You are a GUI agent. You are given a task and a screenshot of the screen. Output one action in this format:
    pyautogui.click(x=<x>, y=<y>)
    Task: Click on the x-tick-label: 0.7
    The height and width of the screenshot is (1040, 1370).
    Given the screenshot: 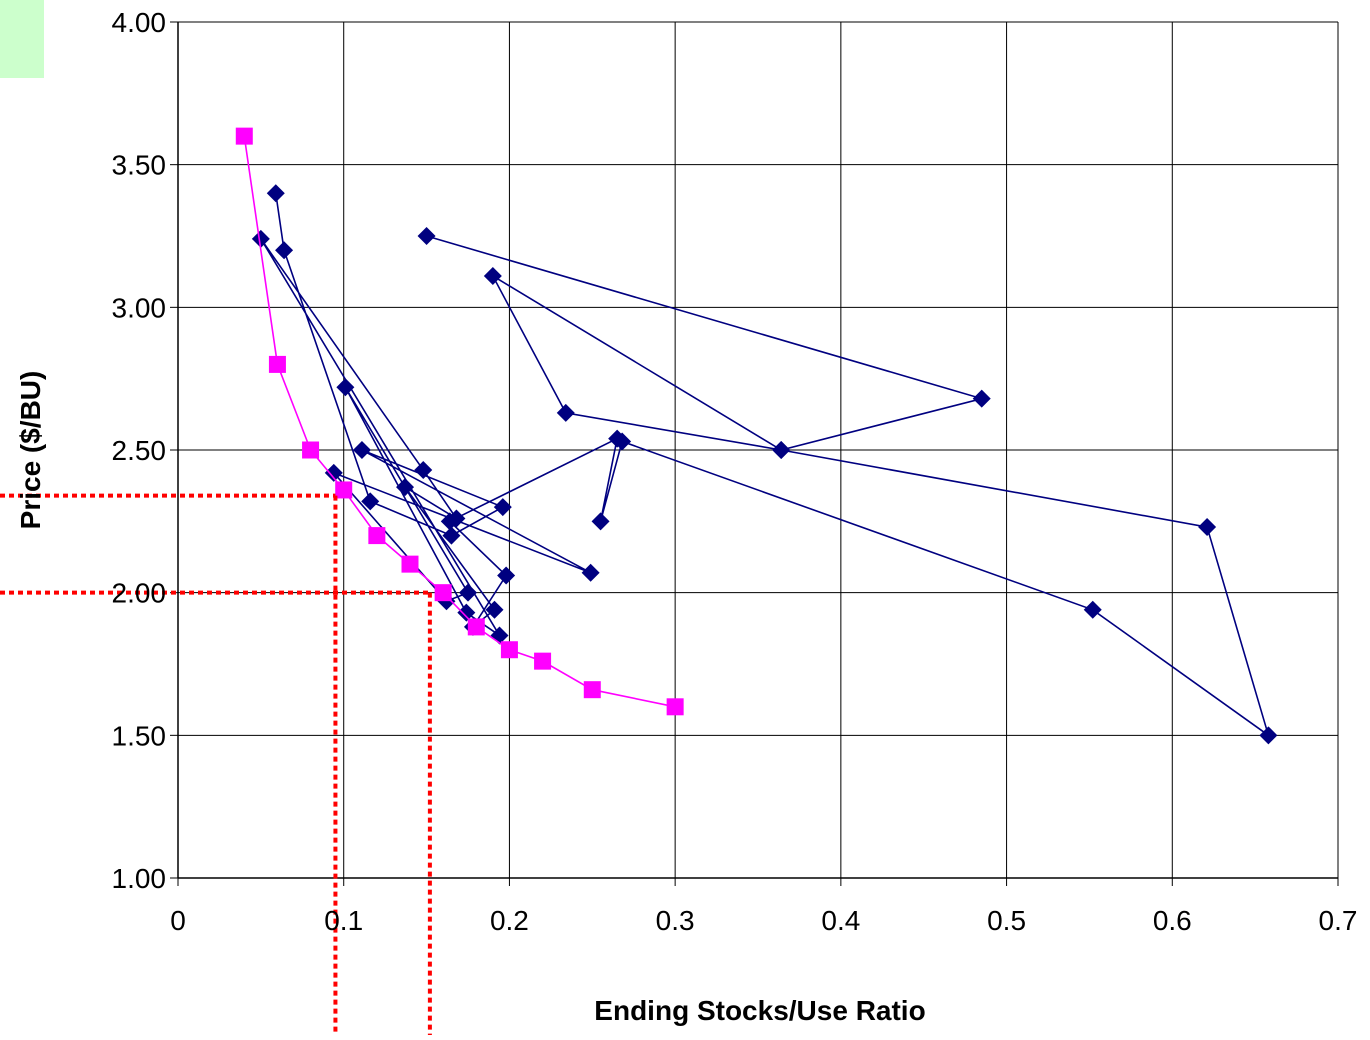 What is the action you would take?
    pyautogui.click(x=1338, y=920)
    